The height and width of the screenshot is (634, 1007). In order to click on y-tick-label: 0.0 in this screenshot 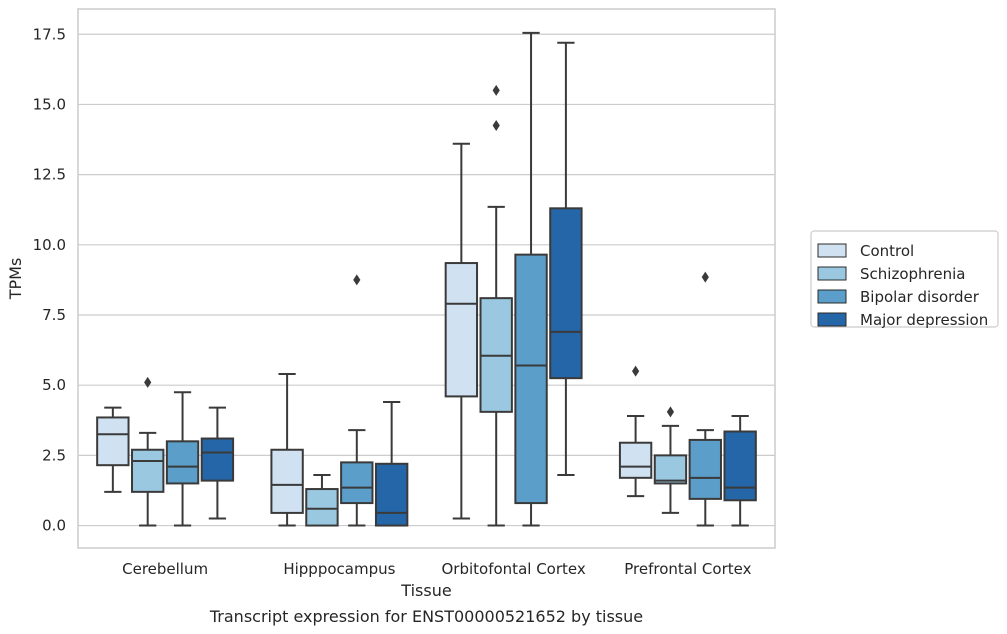, I will do `click(54, 526)`.